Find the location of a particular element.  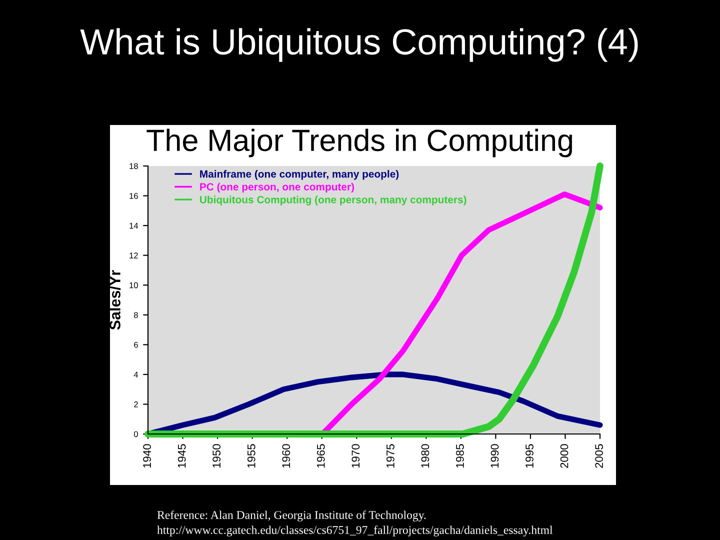

x-tick-label: 1940 is located at coordinates (147, 456).